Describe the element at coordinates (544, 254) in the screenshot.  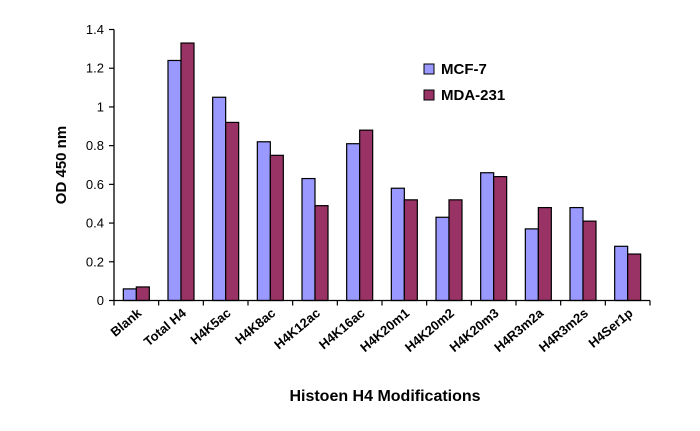
I see `bar-mda-231-h4r3m2a` at that location.